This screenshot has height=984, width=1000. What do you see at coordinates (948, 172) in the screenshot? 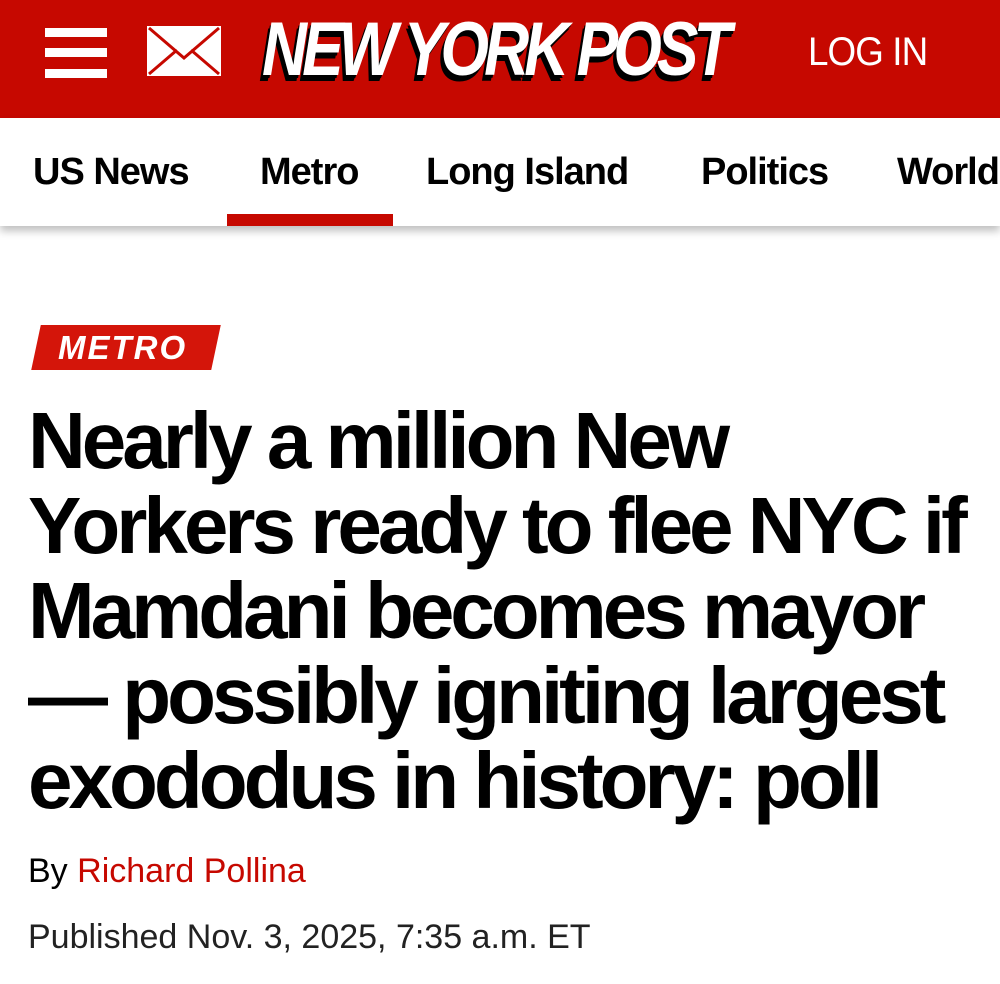
I see `tab-world: World` at bounding box center [948, 172].